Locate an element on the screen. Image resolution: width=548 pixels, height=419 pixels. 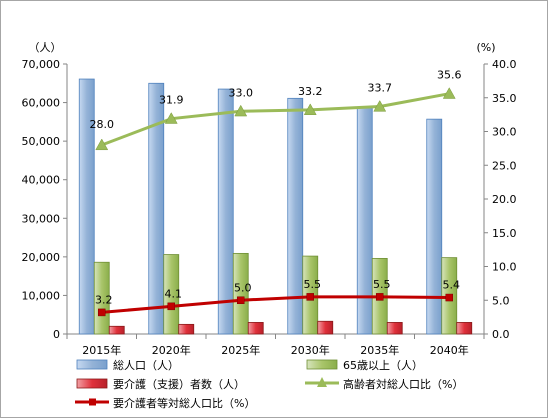
elderly-ratio-data-label: 31.9 is located at coordinates (171, 100).